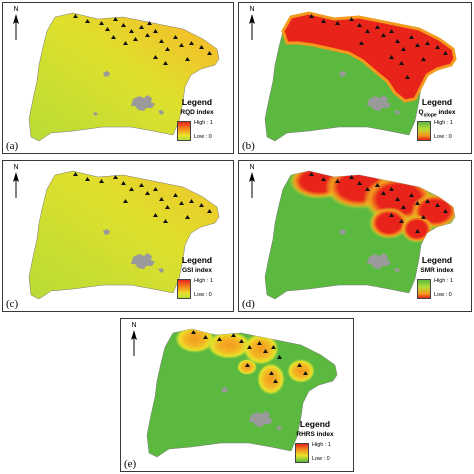  Describe the element at coordinates (124, 235) in the screenshot. I see `map-gsi` at that location.